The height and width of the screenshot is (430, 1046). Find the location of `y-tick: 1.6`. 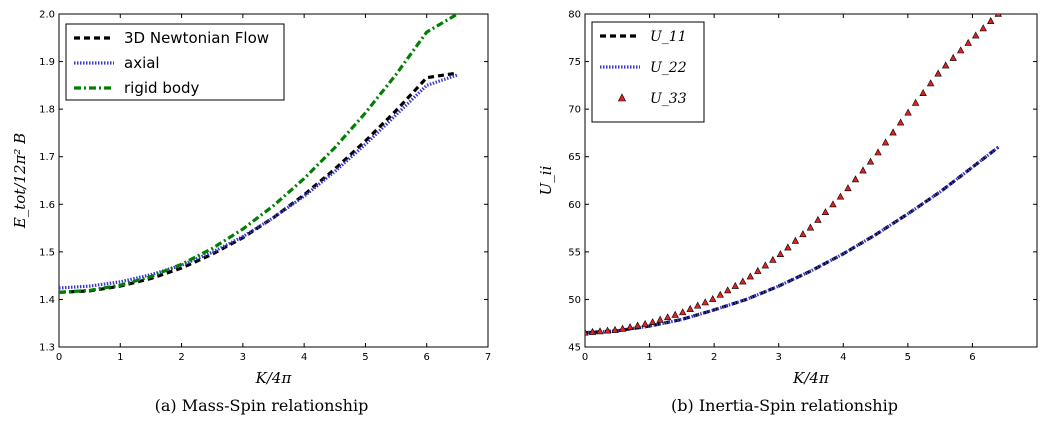

y-tick: 1.6 is located at coordinates (263, 205).